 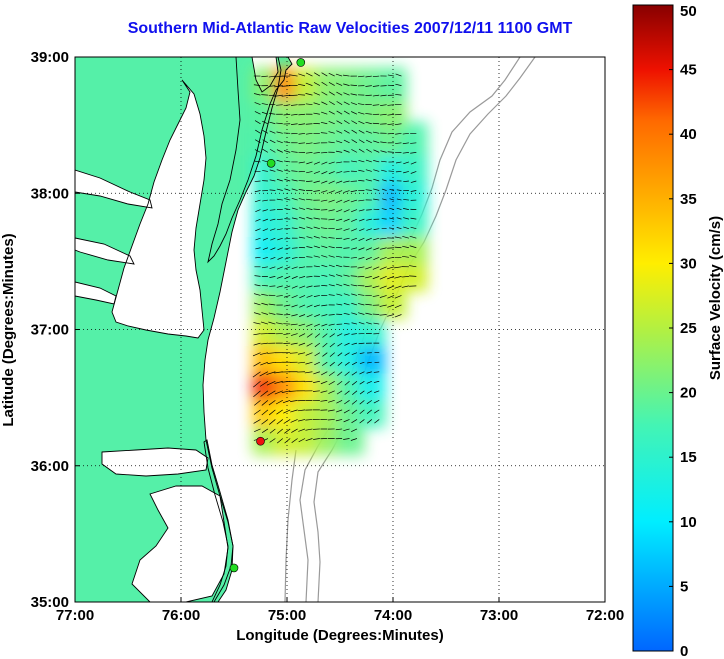 I want to click on y-tick-label: 37:00, so click(x=50, y=330).